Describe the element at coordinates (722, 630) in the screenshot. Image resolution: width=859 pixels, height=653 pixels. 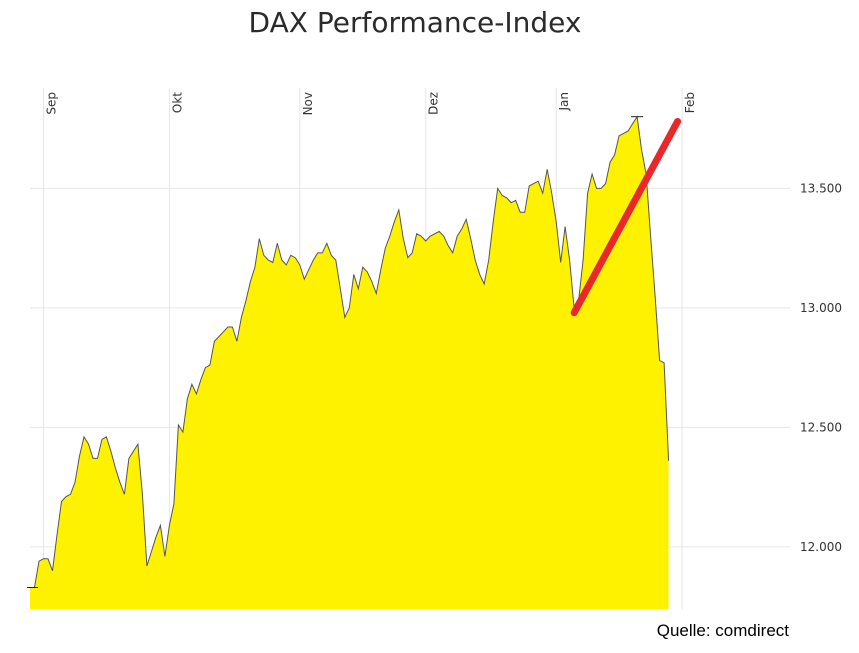
I see `source-label: Quelle: comdirect` at that location.